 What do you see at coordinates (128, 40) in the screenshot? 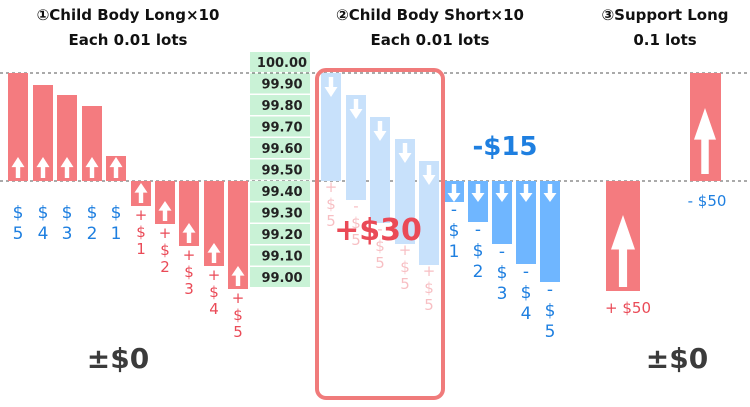
I see `header-child-long-line2: Each 0.01 lots` at bounding box center [128, 40].